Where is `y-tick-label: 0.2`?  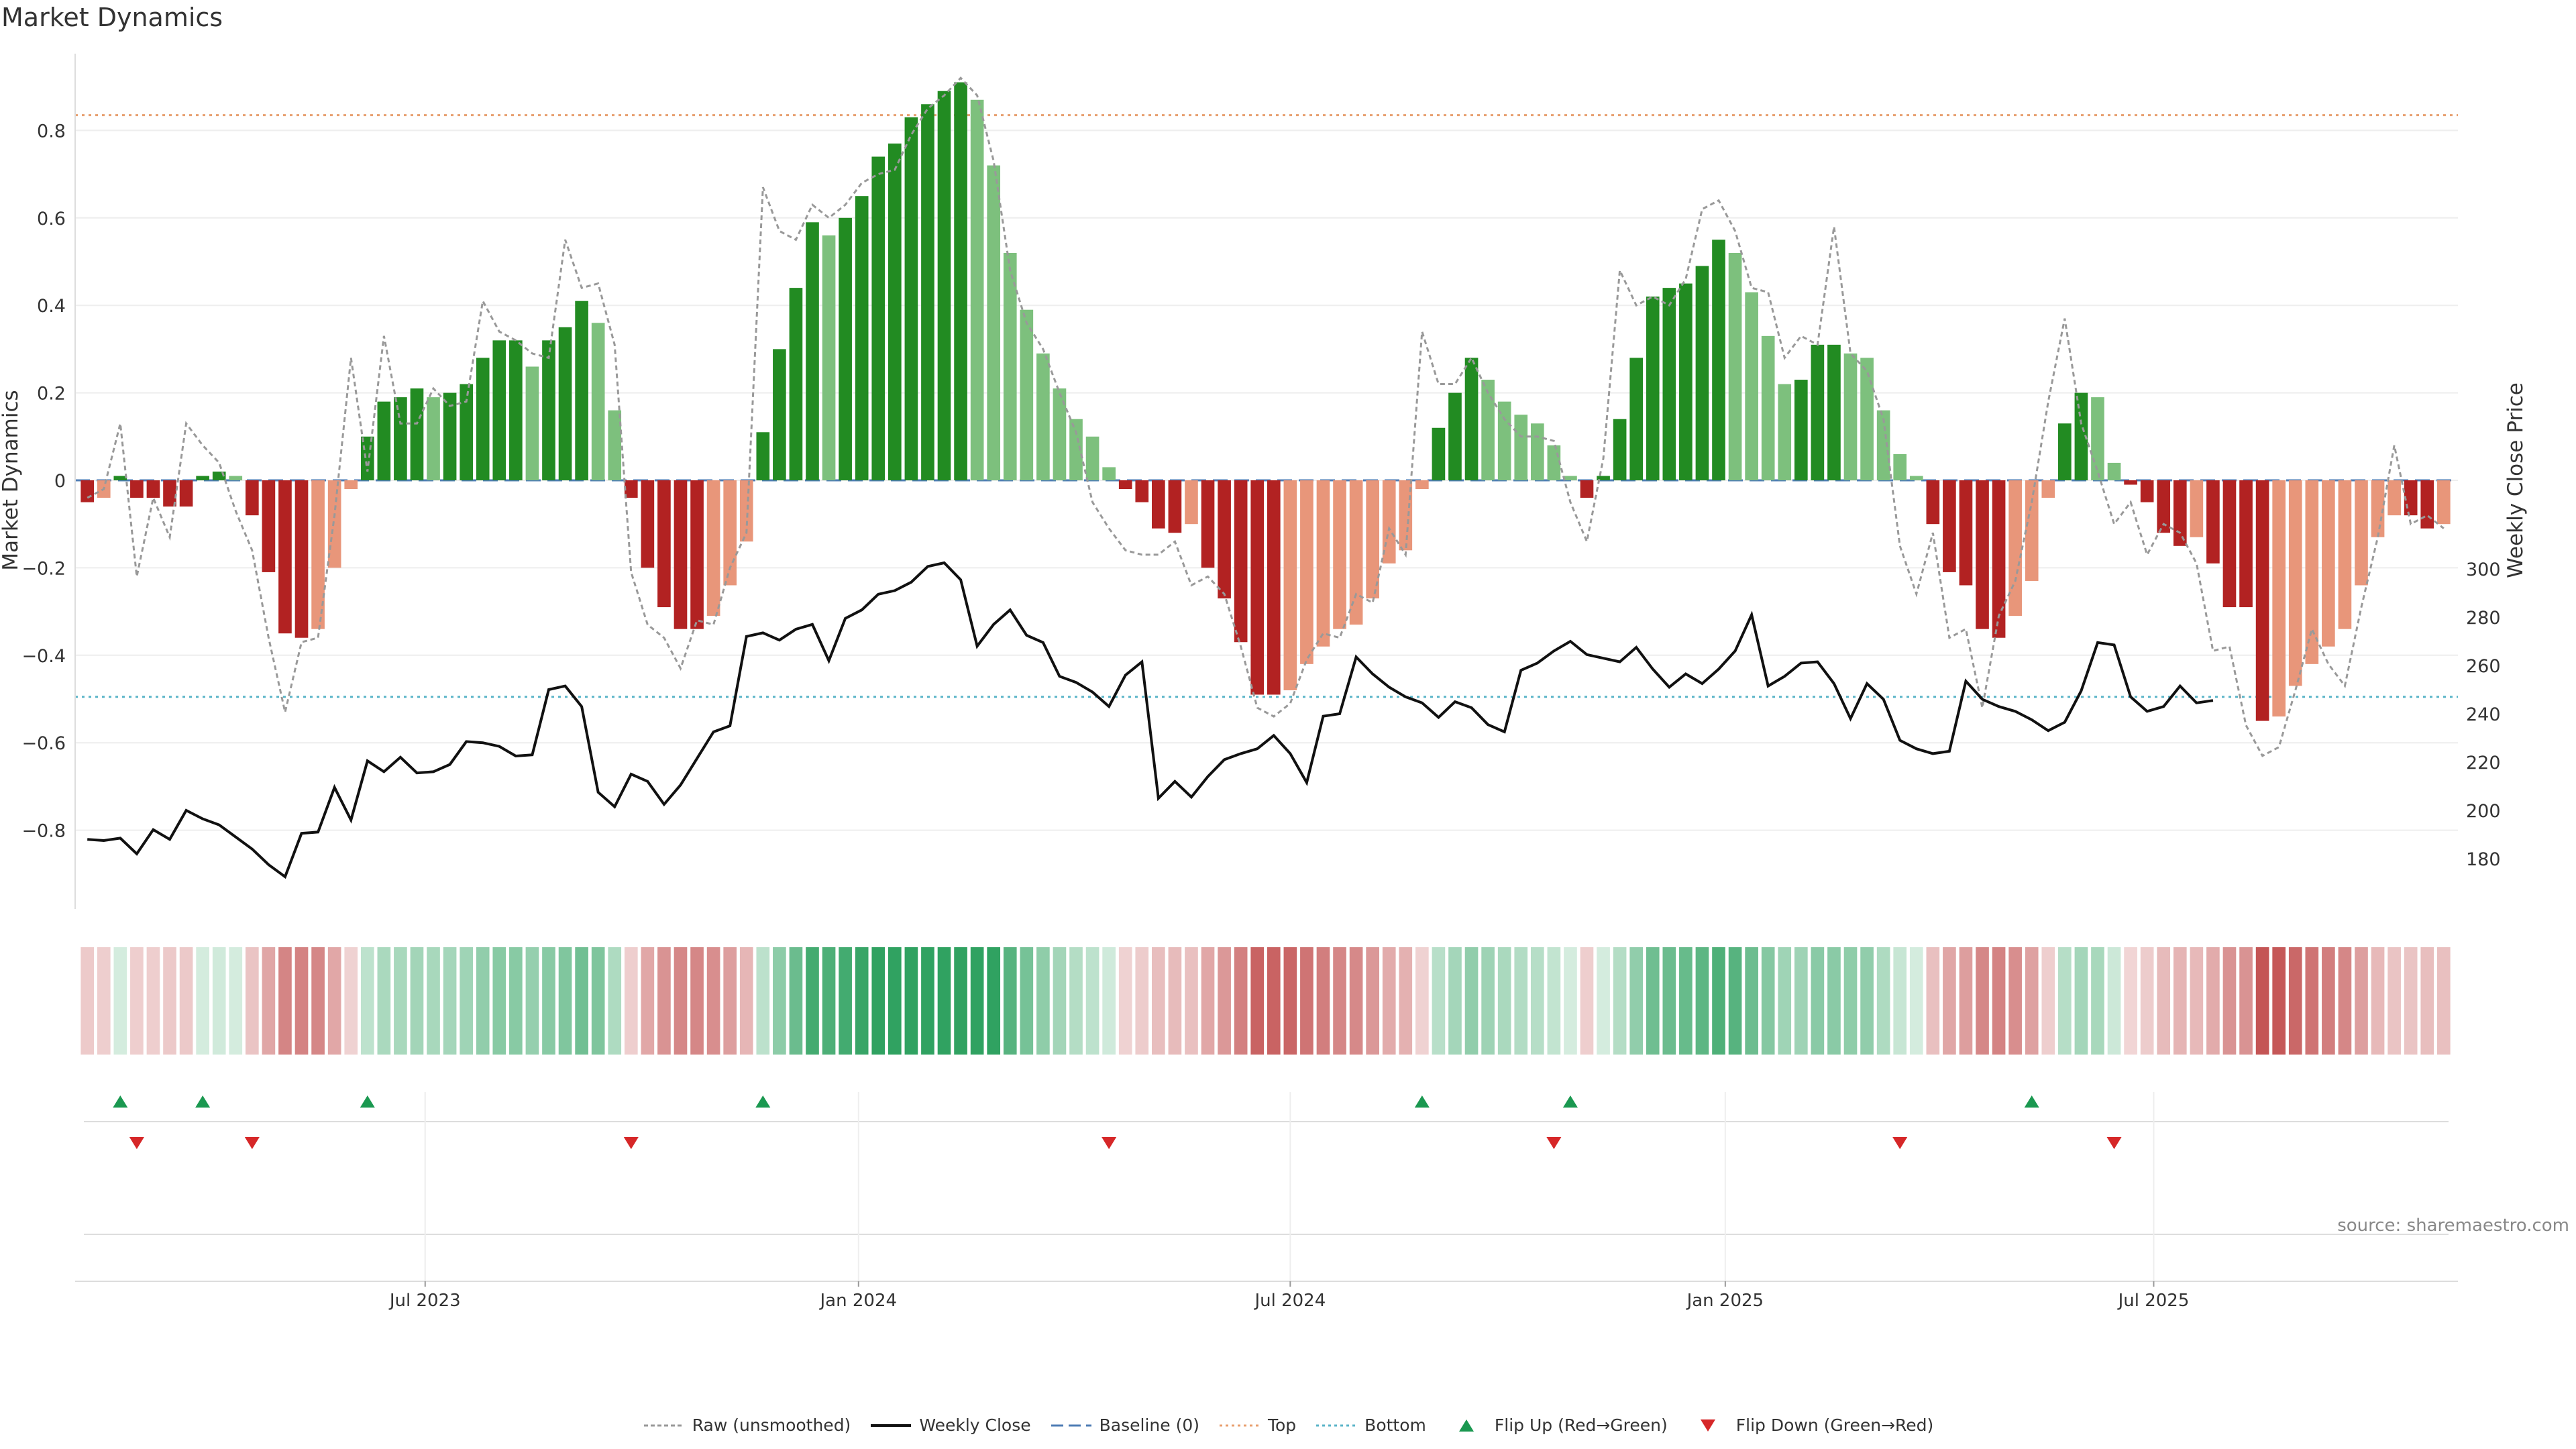
y-tick-label: 0.2 is located at coordinates (51, 394).